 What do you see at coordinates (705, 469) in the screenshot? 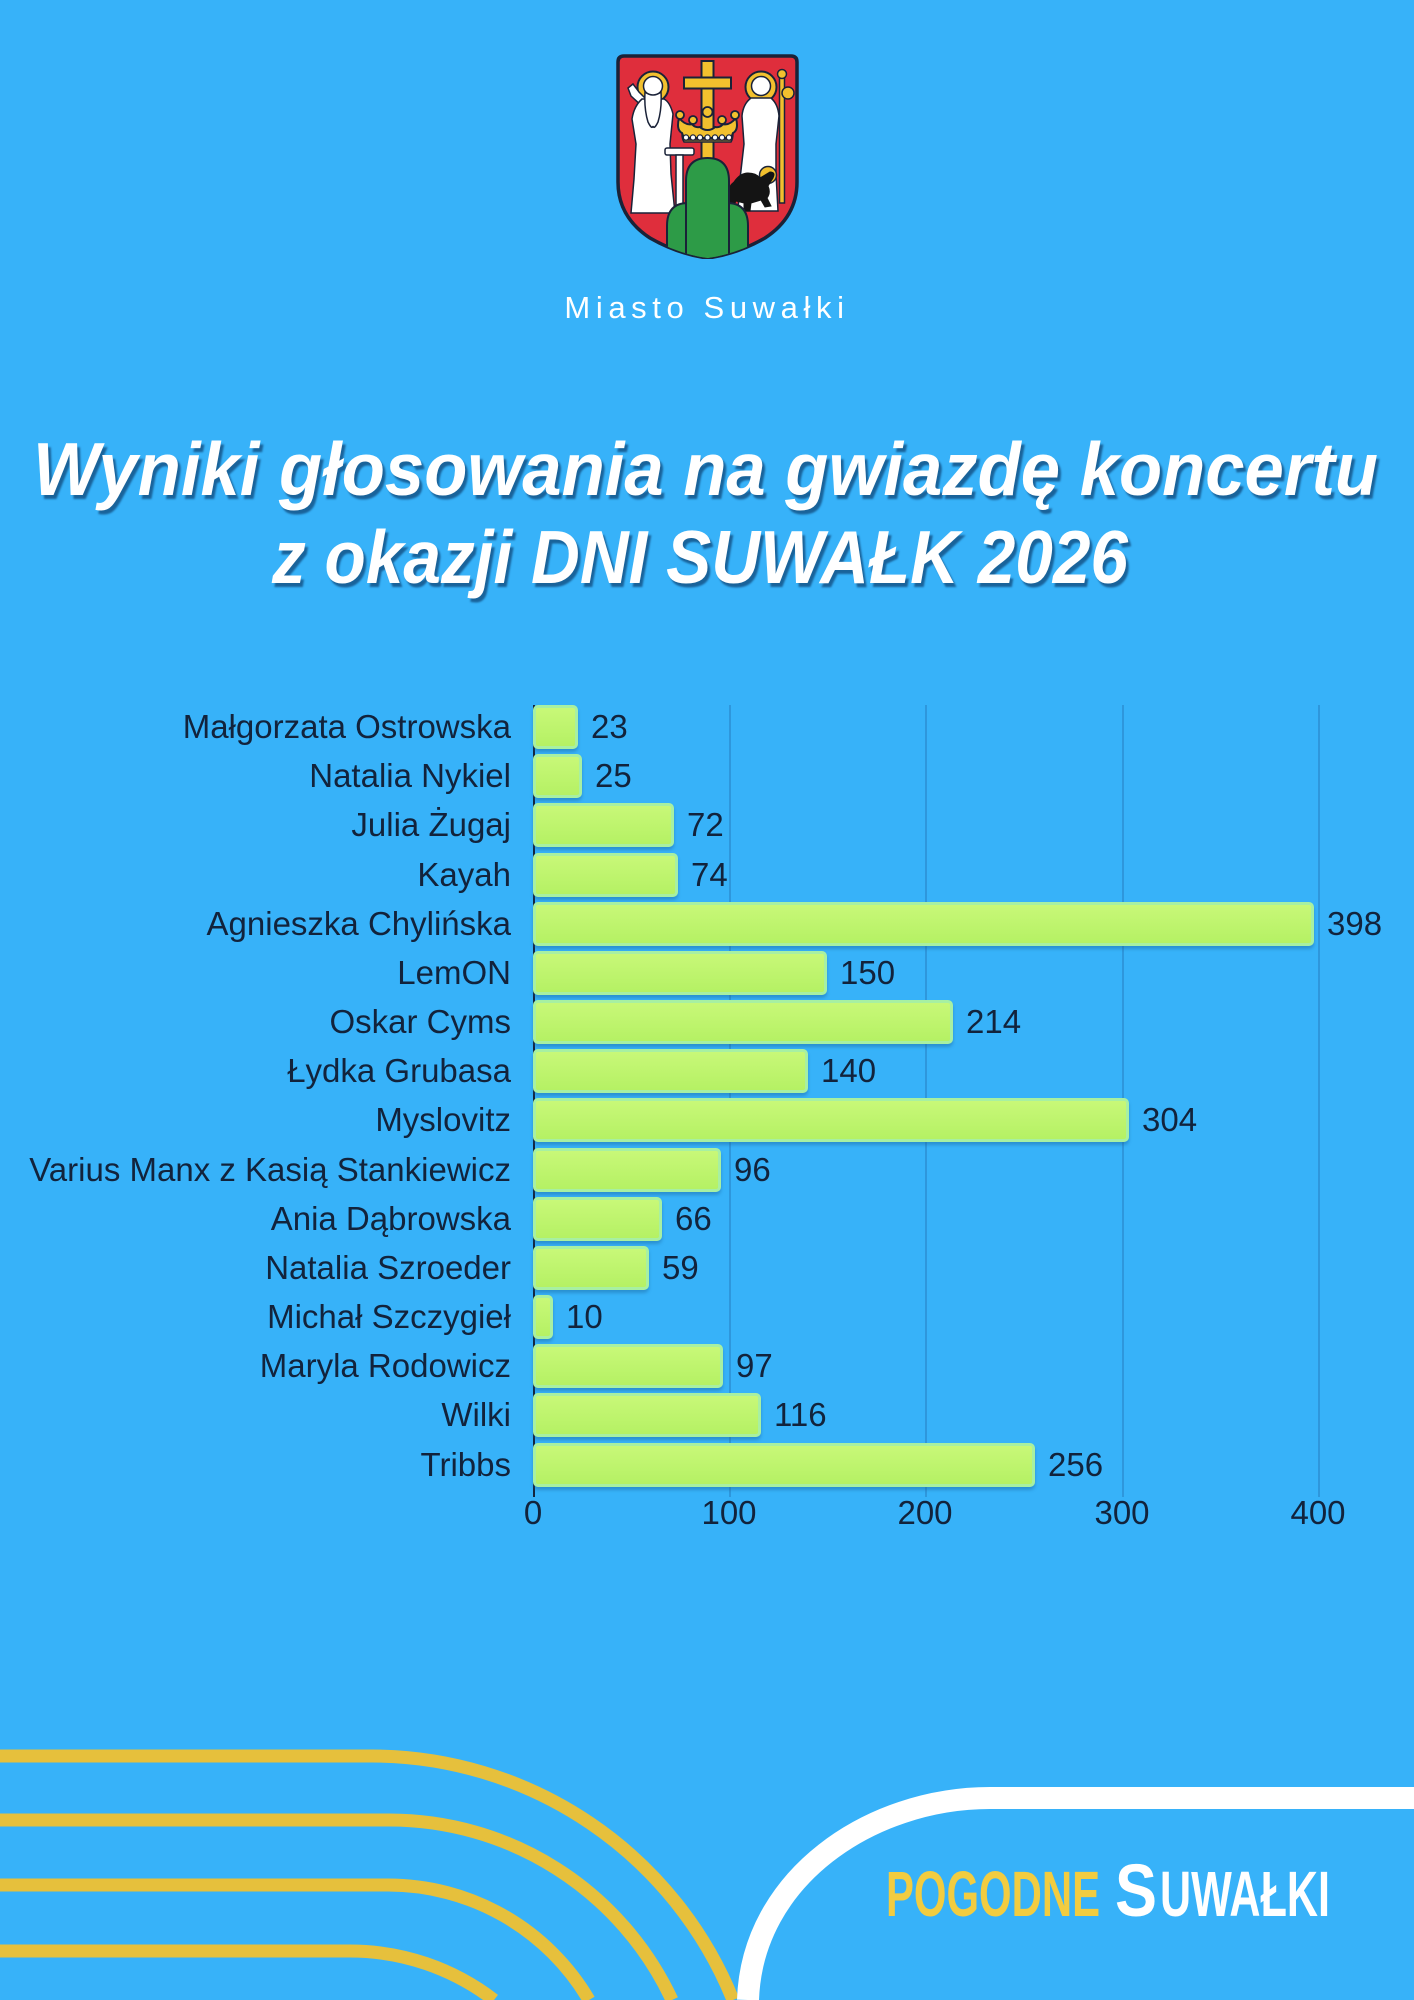
I see `svg-text:Wyniki głosowania na gwiazdę k: Wyniki głosowania na gwiazdę koncertu` at bounding box center [705, 469].